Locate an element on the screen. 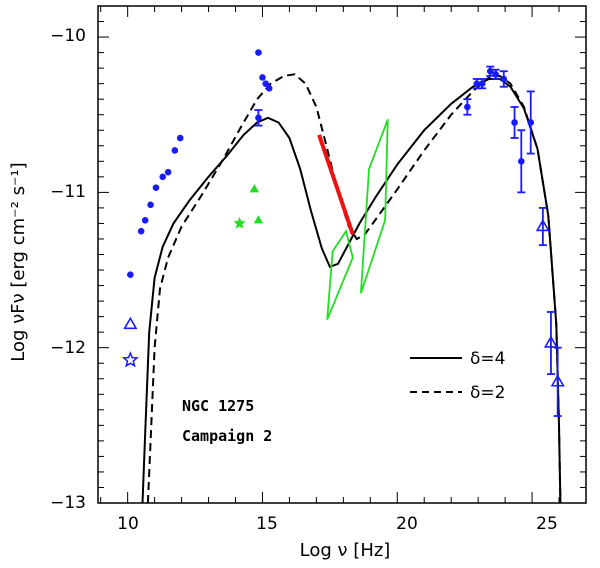 Image resolution: width=600 pixels, height=568 pixels. y-tick-label: −11 is located at coordinates (68, 192).